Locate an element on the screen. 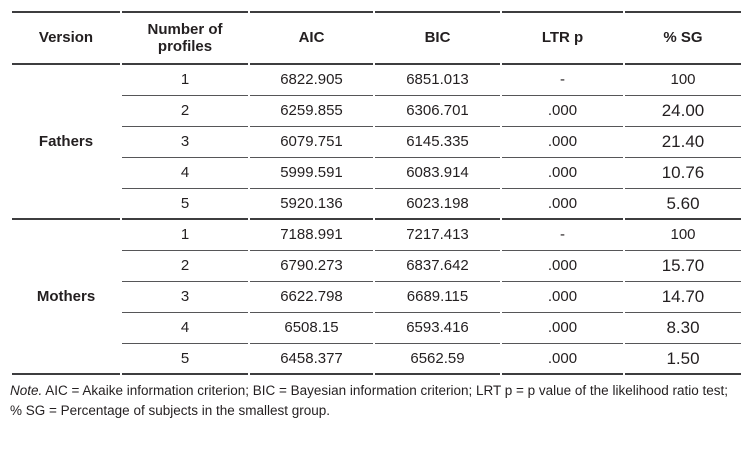 Image resolution: width=755 pixels, height=458 pixels. cell-bic: 6306.701 is located at coordinates (437, 111).